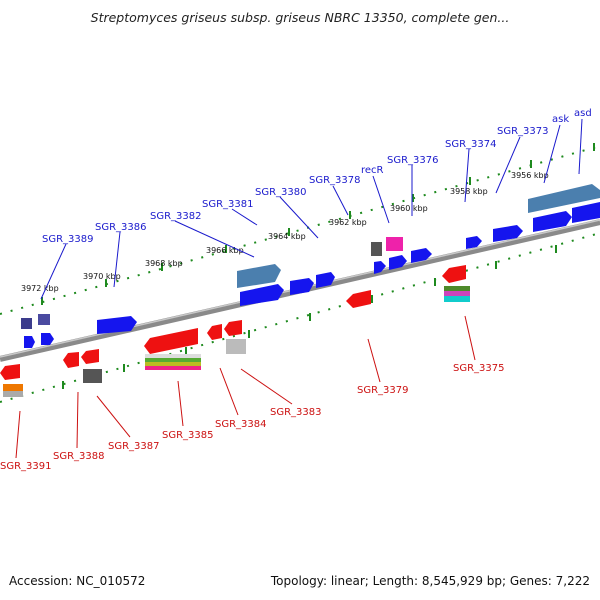  I want to click on kbp-label: 3970 kbp, so click(102, 276).